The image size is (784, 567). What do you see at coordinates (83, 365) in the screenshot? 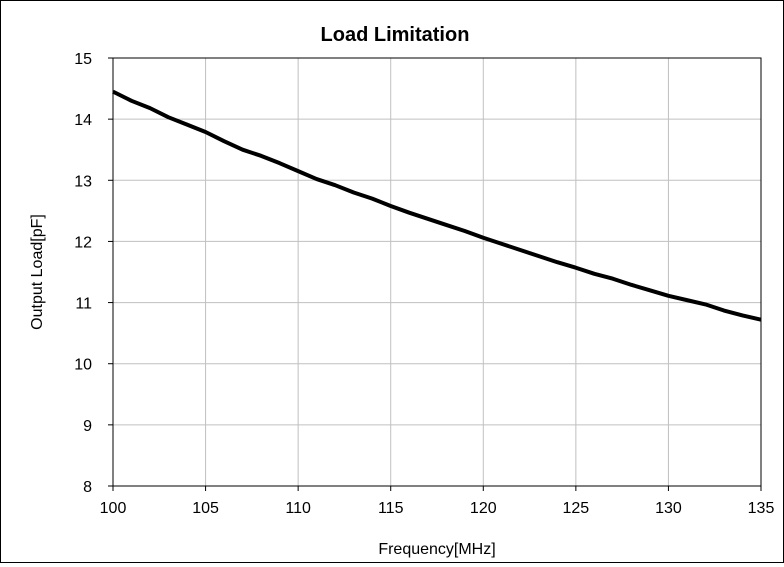
I see `y-tick-label: 10` at bounding box center [83, 365].